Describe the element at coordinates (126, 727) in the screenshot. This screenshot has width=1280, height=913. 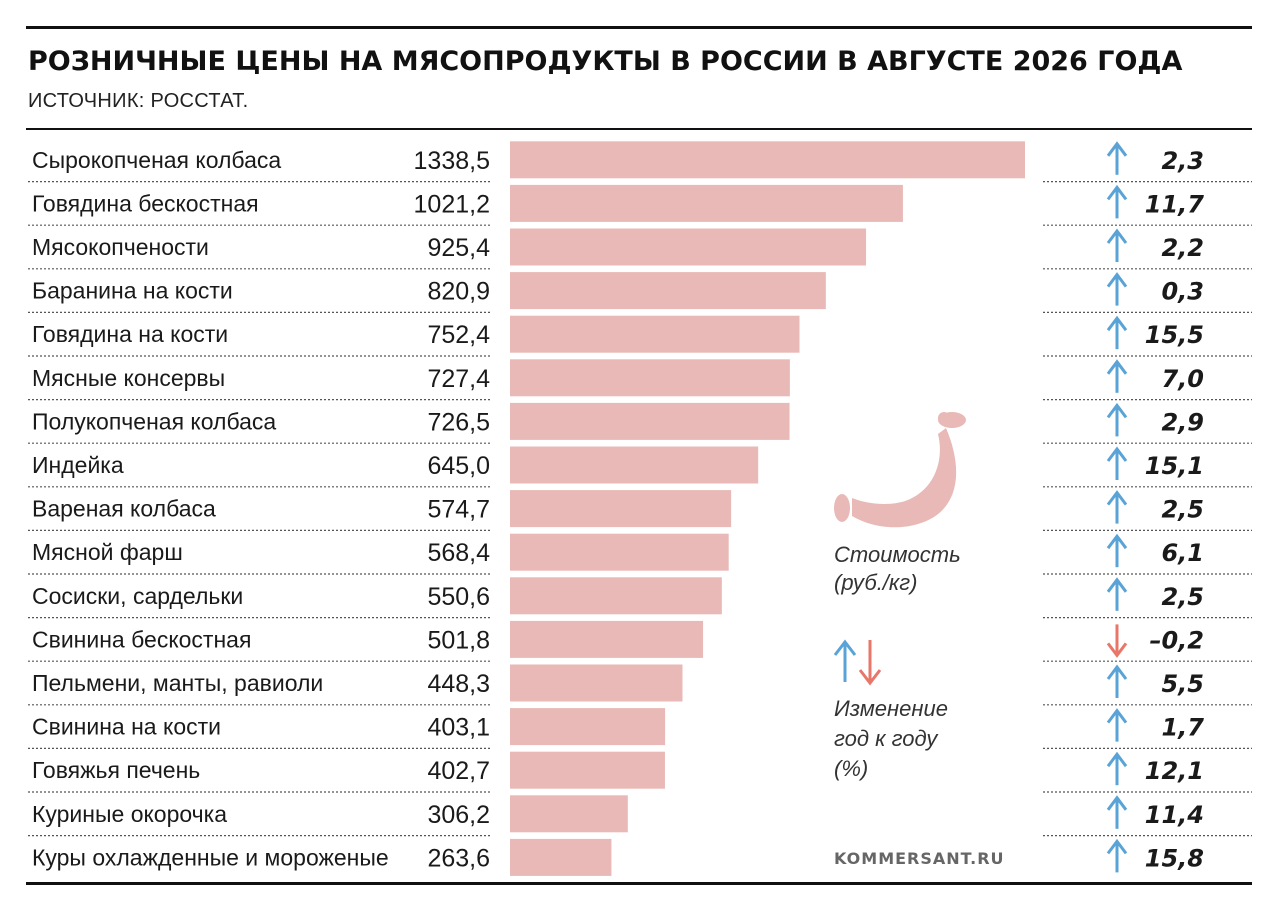
I see `row-label: Свинина на кости` at that location.